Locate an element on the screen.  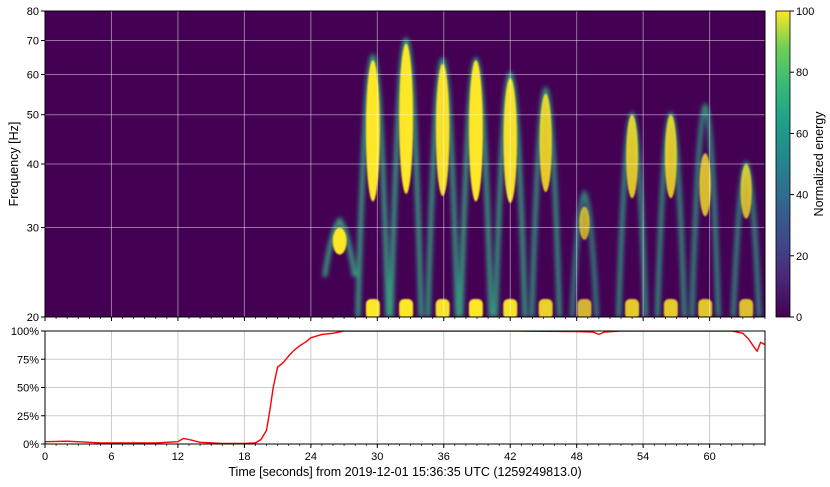
colorbar-tick-label: 40 is located at coordinates (802, 196).